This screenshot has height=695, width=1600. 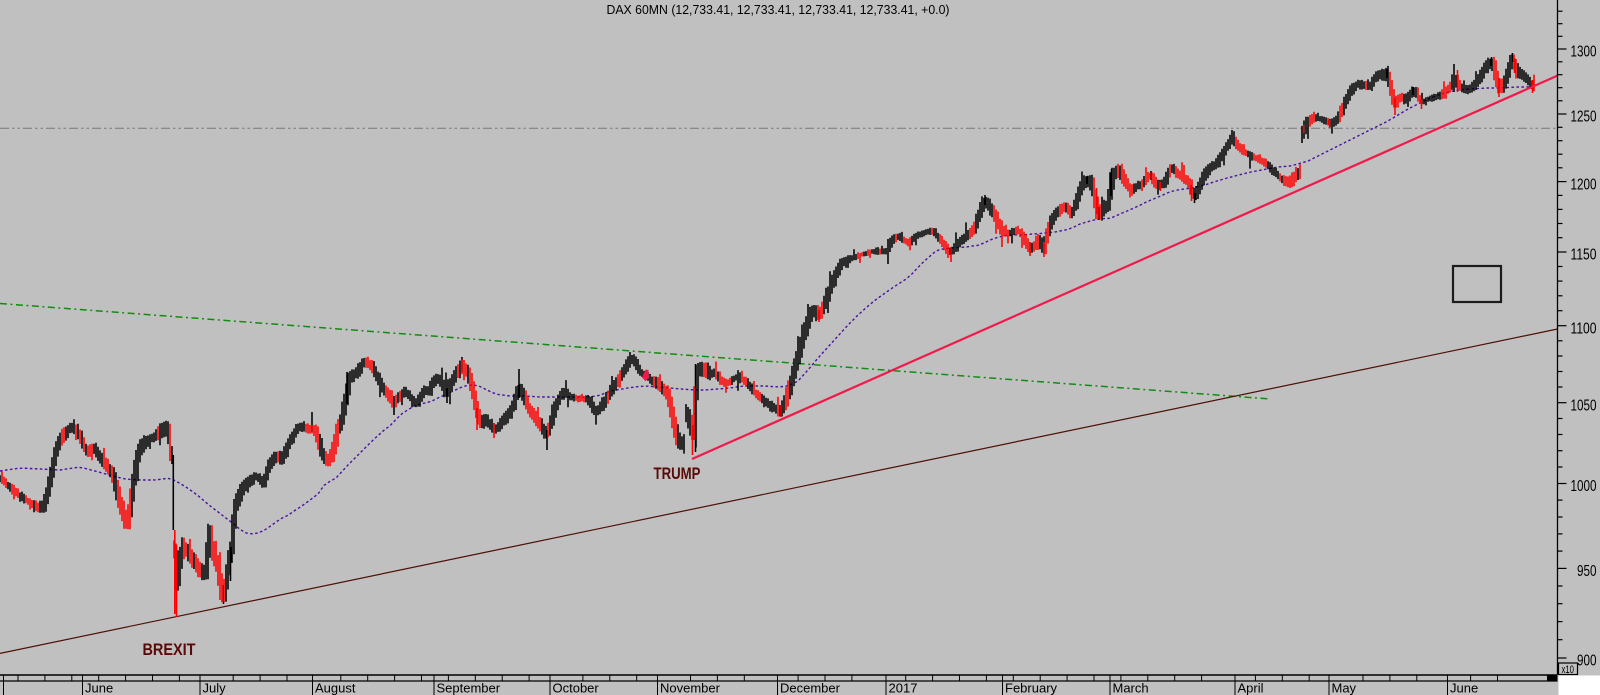 What do you see at coordinates (677, 473) in the screenshot?
I see `svg-text: TRUMP` at bounding box center [677, 473].